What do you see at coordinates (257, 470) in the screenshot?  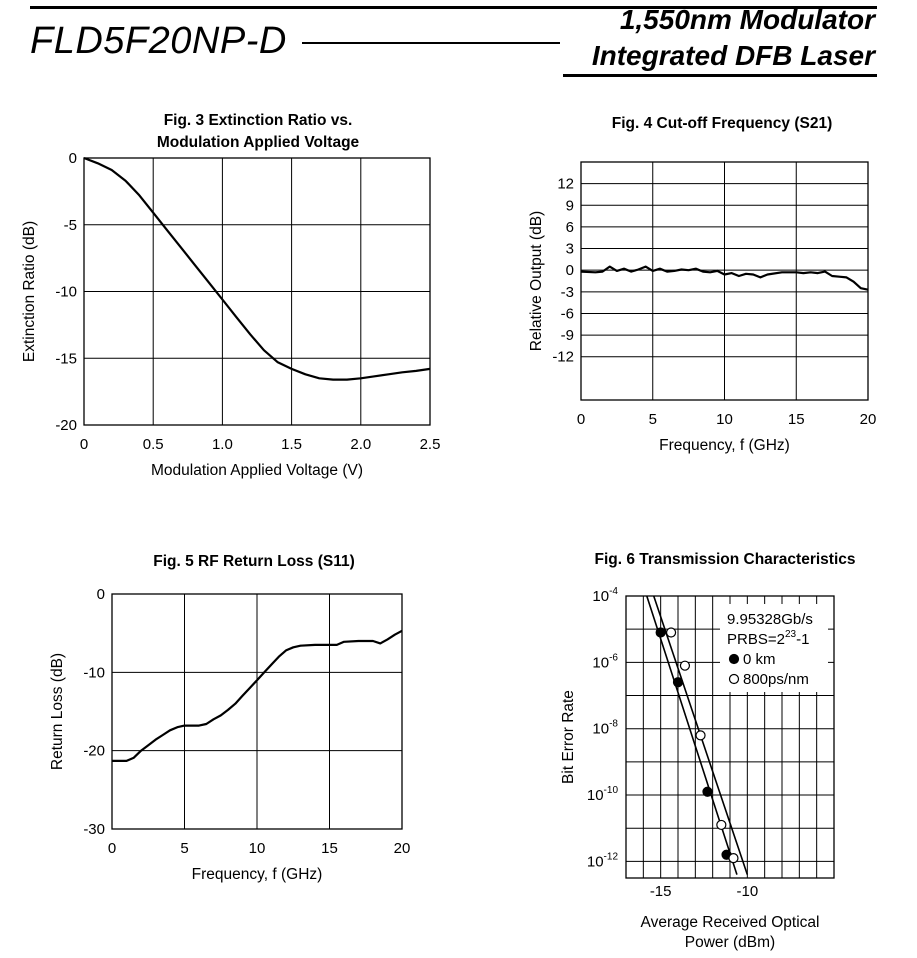 I see `fig3-x-axis-label: Modulation Applied Voltage (V)` at bounding box center [257, 470].